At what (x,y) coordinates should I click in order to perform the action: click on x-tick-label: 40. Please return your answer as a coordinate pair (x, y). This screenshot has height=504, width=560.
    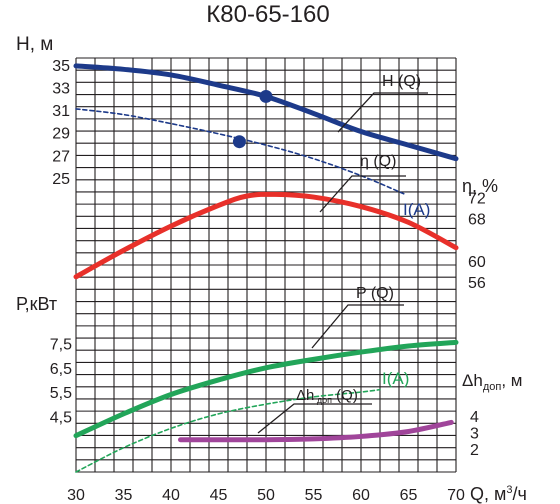
    Looking at the image, I should click on (171, 495).